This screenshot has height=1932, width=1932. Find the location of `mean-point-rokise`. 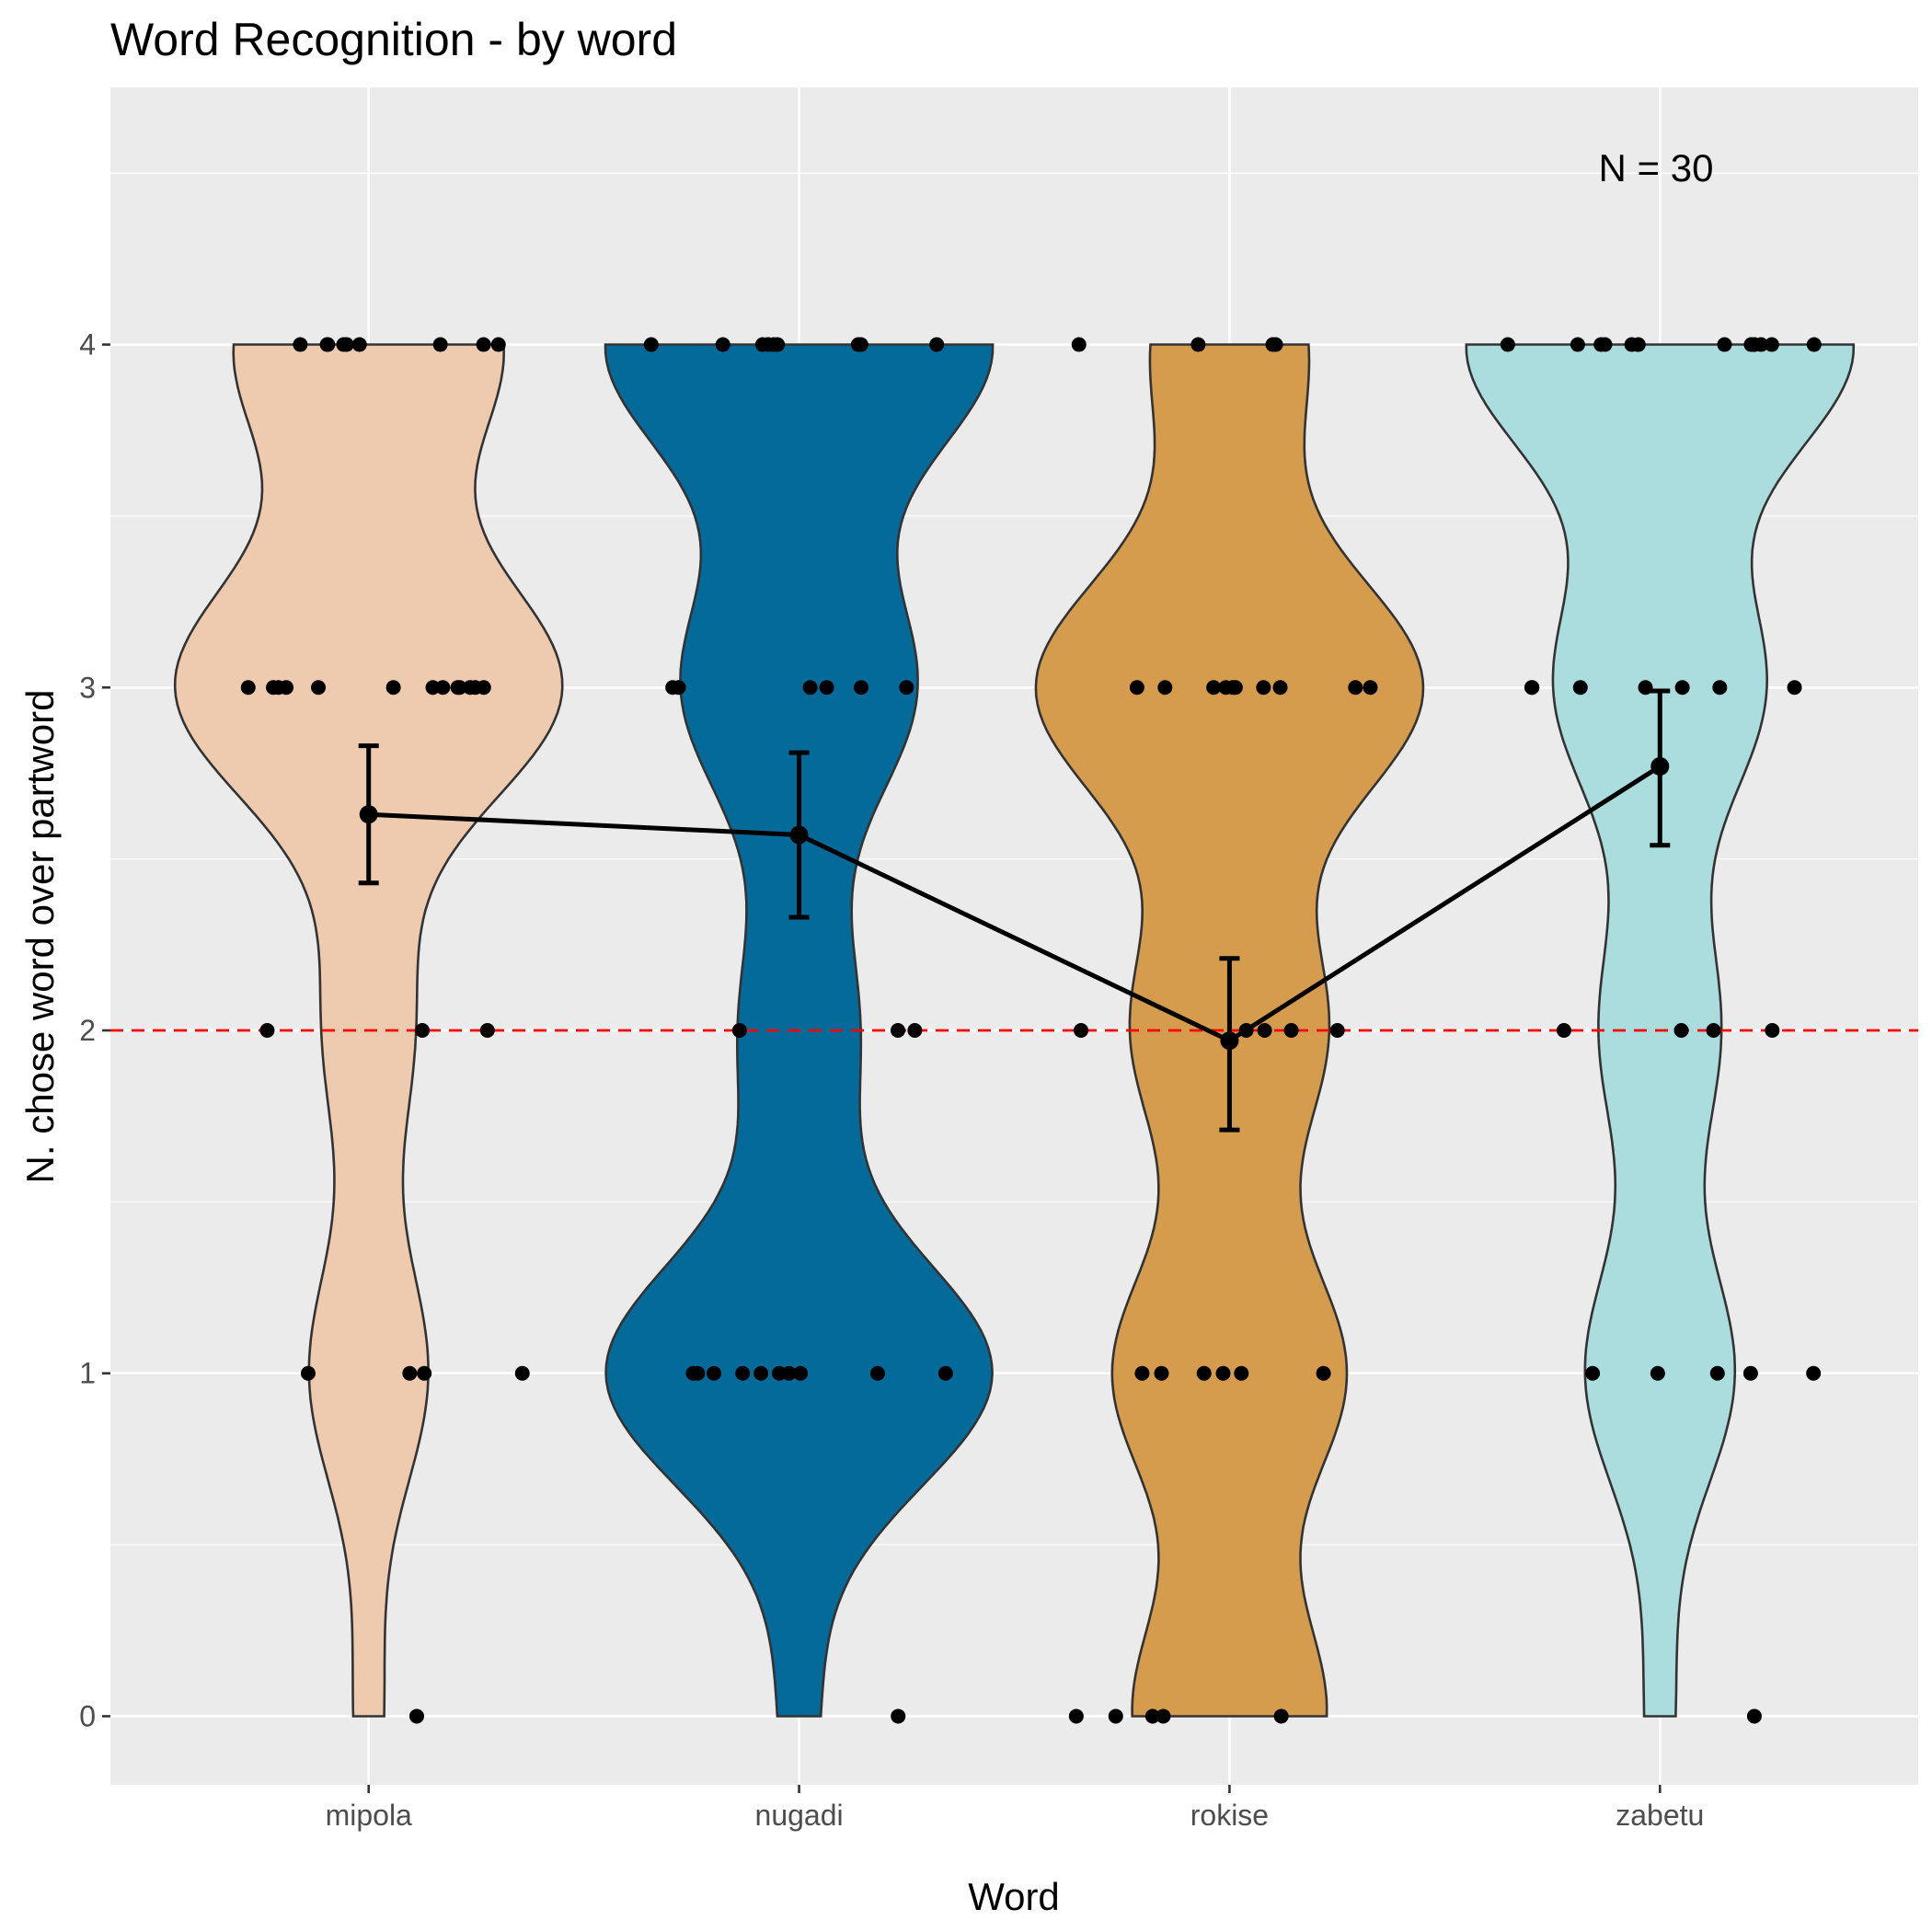

mean-point-rokise is located at coordinates (1229, 1040).